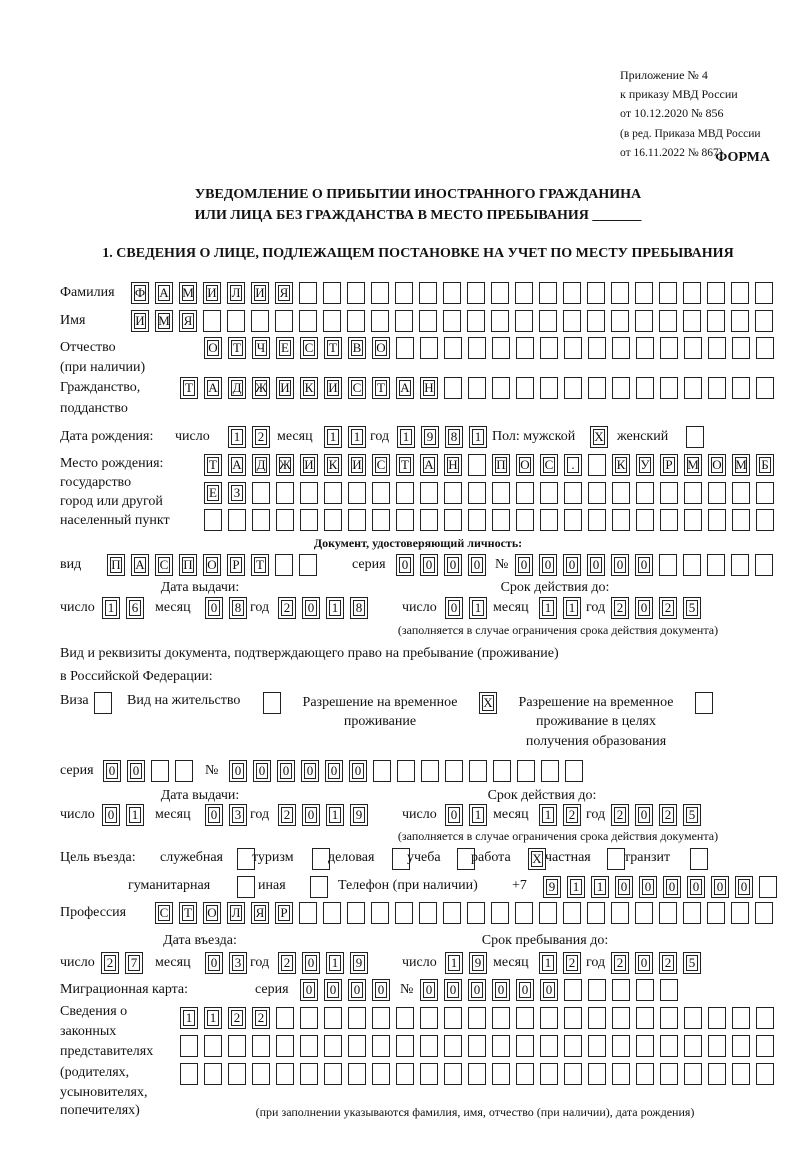  I want to click on male-box: X, so click(599, 437).